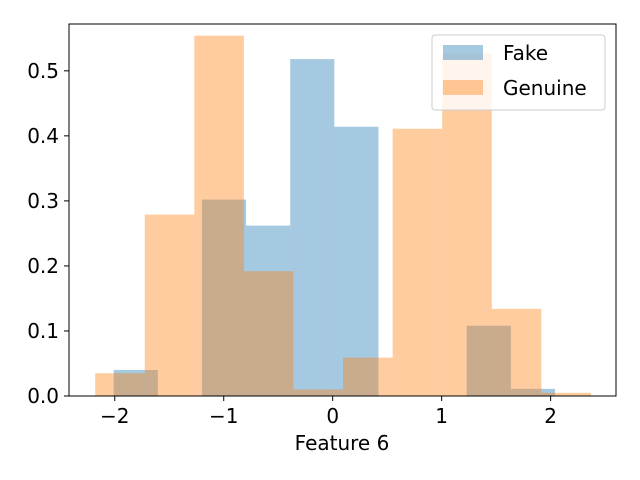  What do you see at coordinates (463, 52) in the screenshot?
I see `legend-swatch-fake` at bounding box center [463, 52].